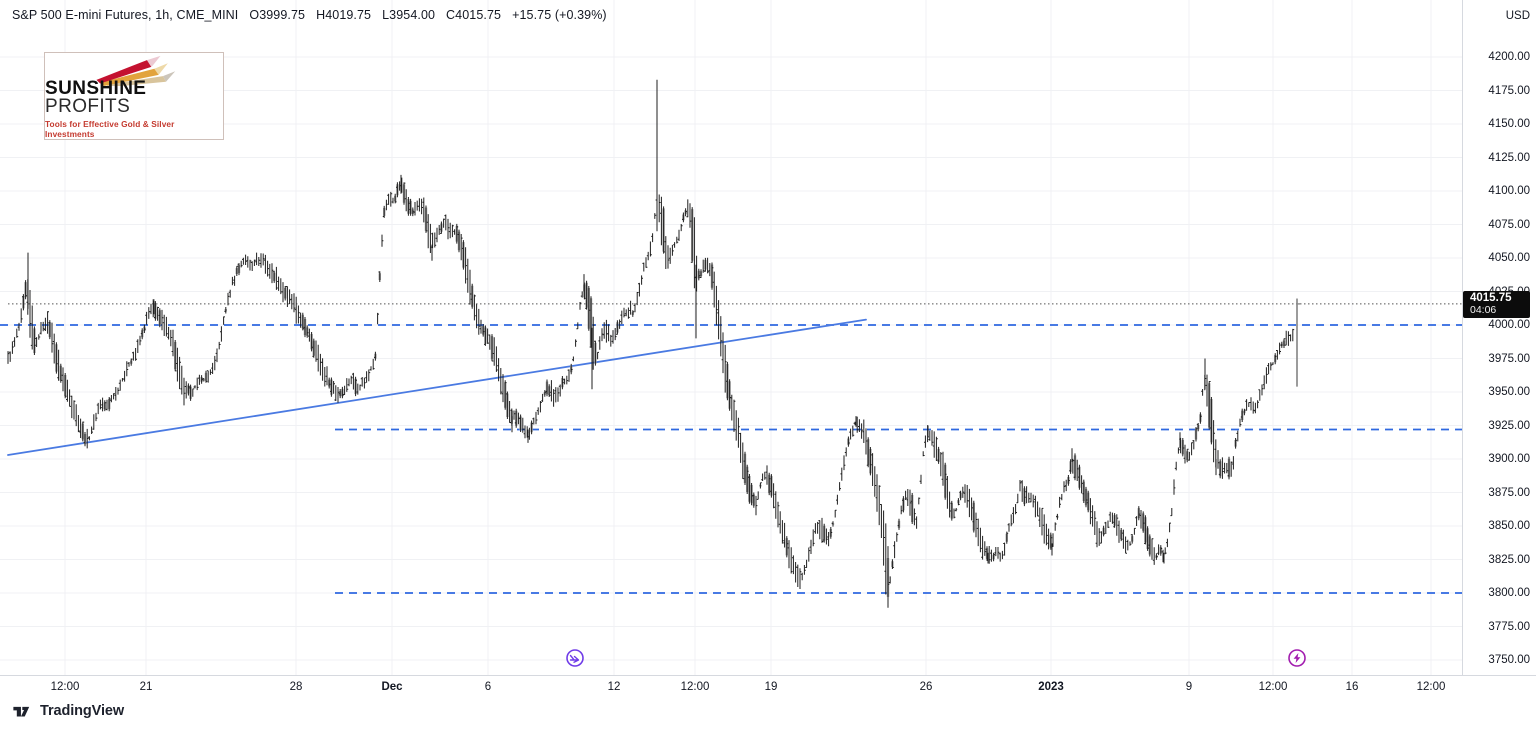 Image resolution: width=1536 pixels, height=731 pixels. What do you see at coordinates (1509, 224) in the screenshot?
I see `price-tick-label: 4075.00` at bounding box center [1509, 224].